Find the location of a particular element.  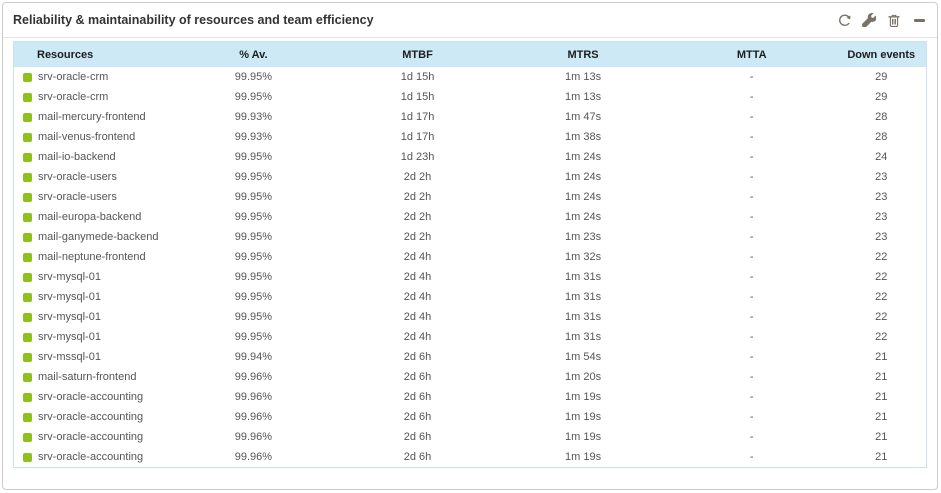

availability-cell: 99.93% is located at coordinates (253, 137).